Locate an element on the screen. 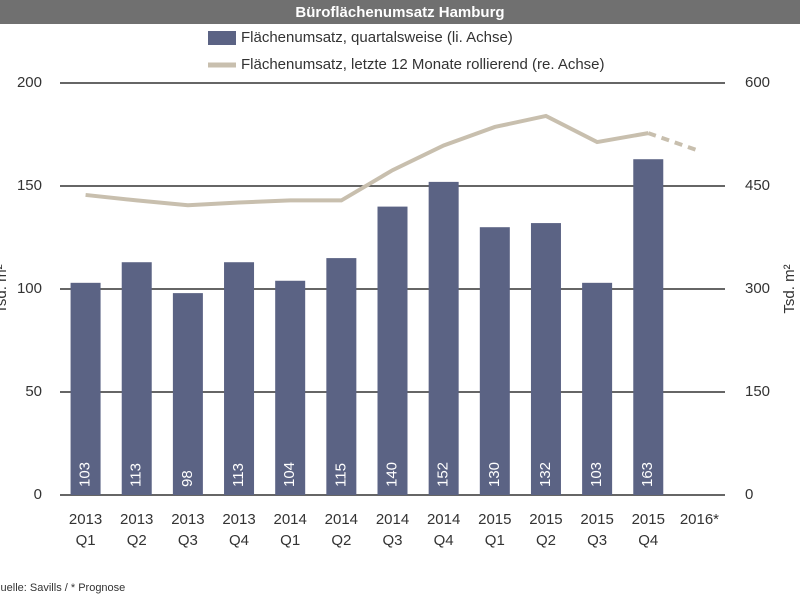  source: Quelle: Savills / * Prognose is located at coordinates (62, 588).